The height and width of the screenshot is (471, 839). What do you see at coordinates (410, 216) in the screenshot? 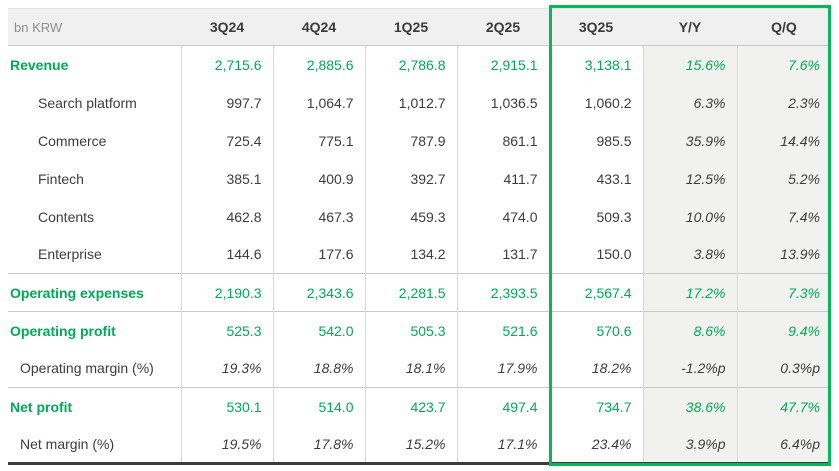
I see `cell-1q25: 459.3` at bounding box center [410, 216].